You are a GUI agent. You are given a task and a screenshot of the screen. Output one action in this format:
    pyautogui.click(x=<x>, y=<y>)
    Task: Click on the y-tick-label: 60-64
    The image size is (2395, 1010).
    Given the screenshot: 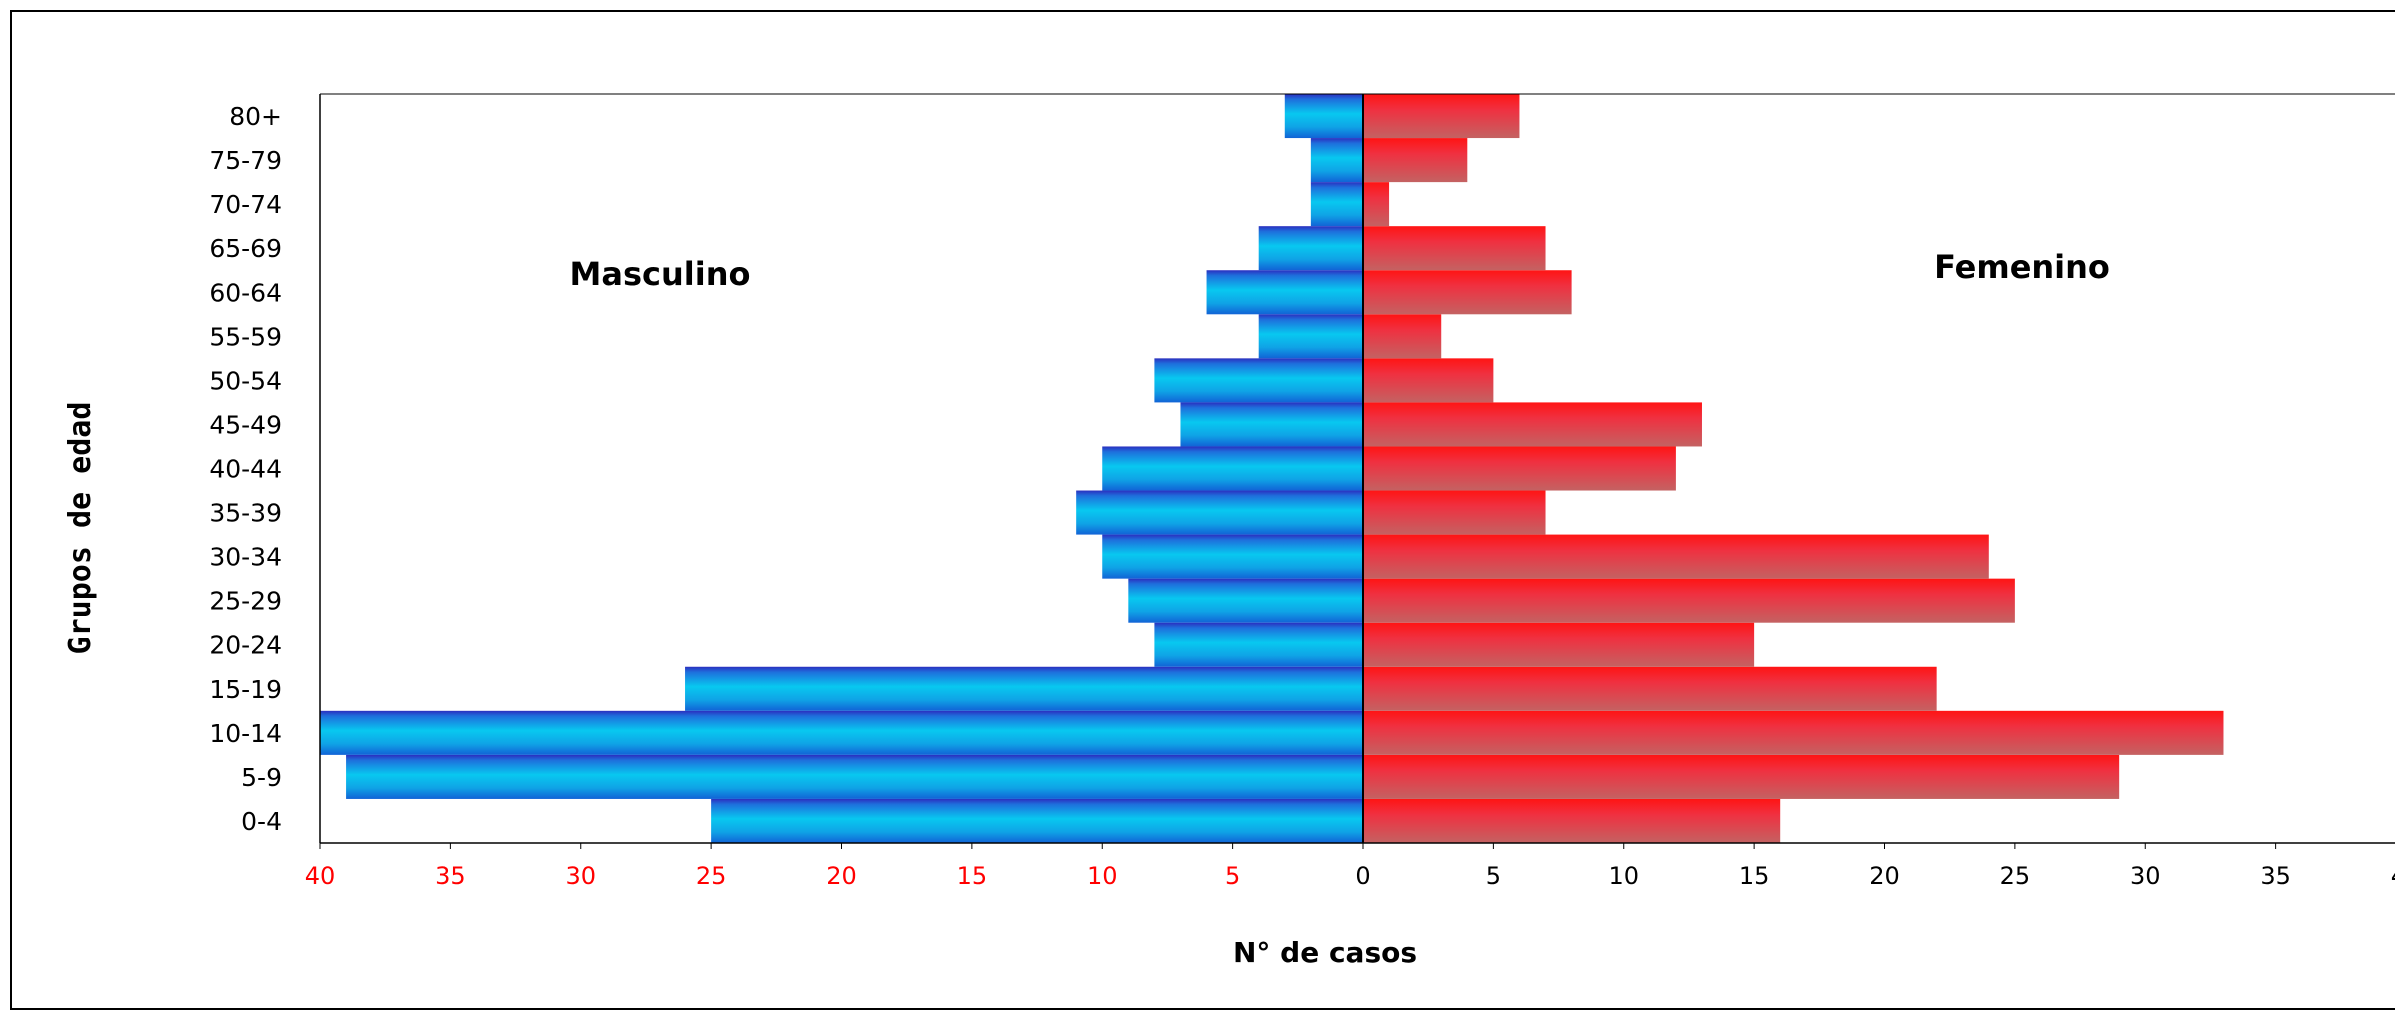 What is the action you would take?
    pyautogui.click(x=245, y=292)
    